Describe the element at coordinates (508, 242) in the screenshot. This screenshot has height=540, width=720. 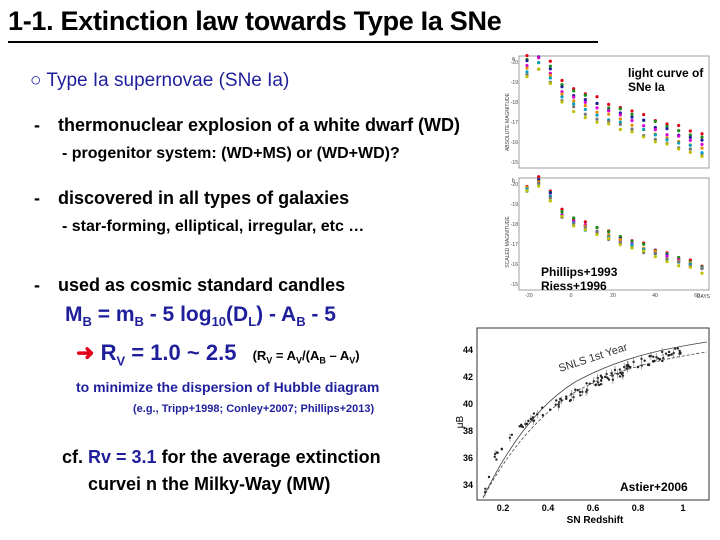
I see `scaled-mag-axis-label: SCALED MAGNITUDE` at that location.